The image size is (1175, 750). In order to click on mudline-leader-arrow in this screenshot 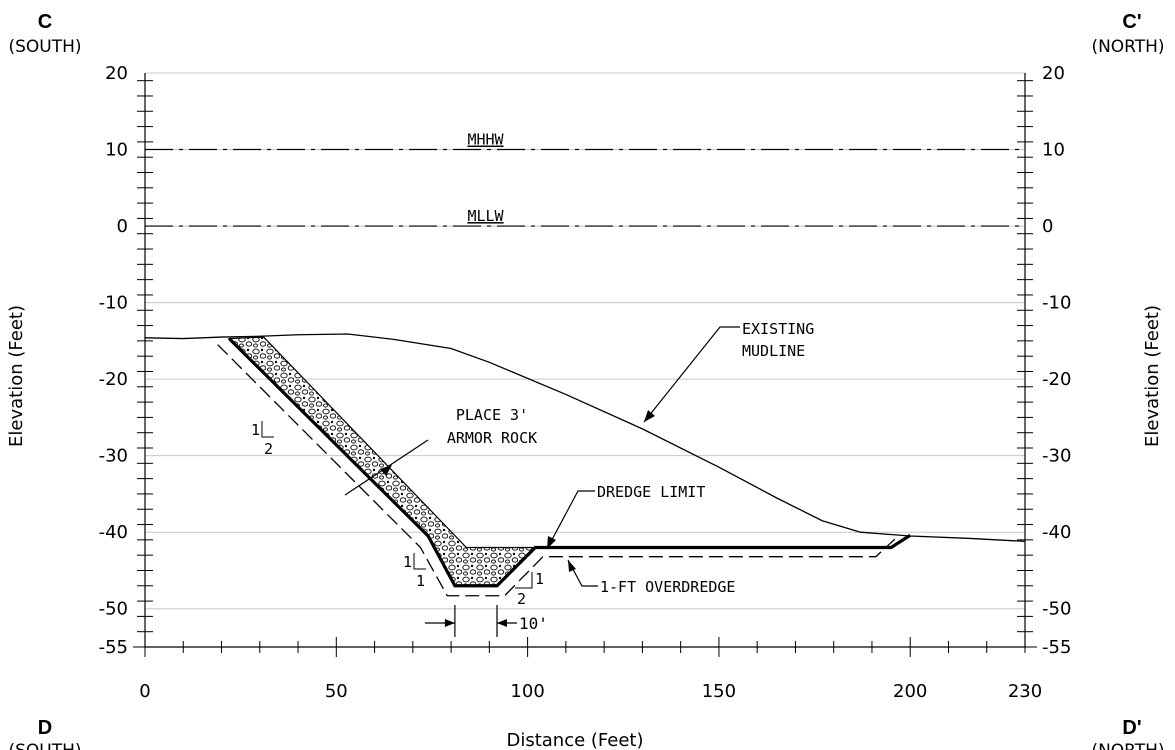, I will do `click(649, 416)`.